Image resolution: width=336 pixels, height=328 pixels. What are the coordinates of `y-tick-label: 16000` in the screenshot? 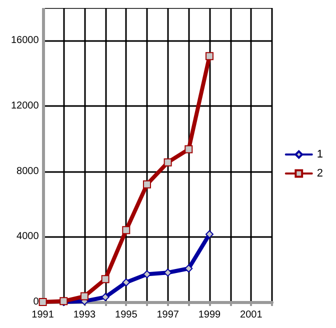 It's located at (25, 40).